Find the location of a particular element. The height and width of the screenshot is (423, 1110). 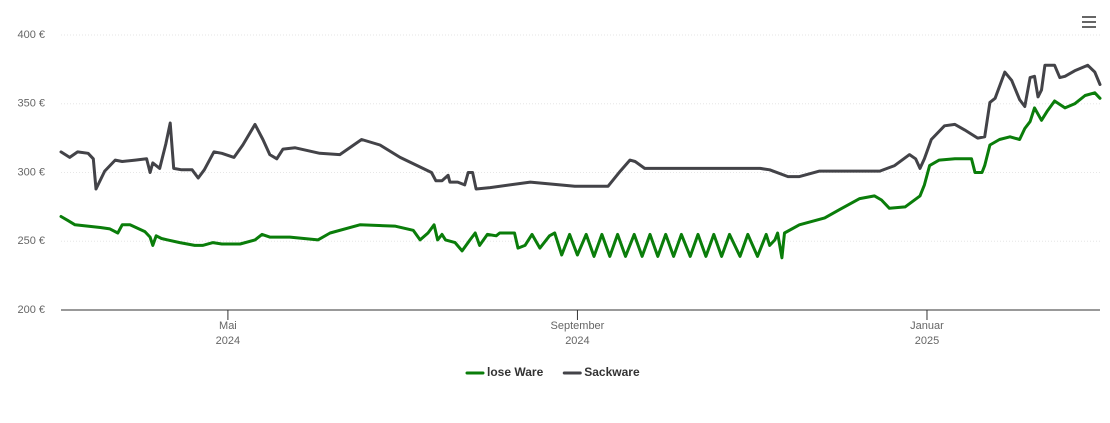

y-tick-label: 350 € is located at coordinates (31, 104).